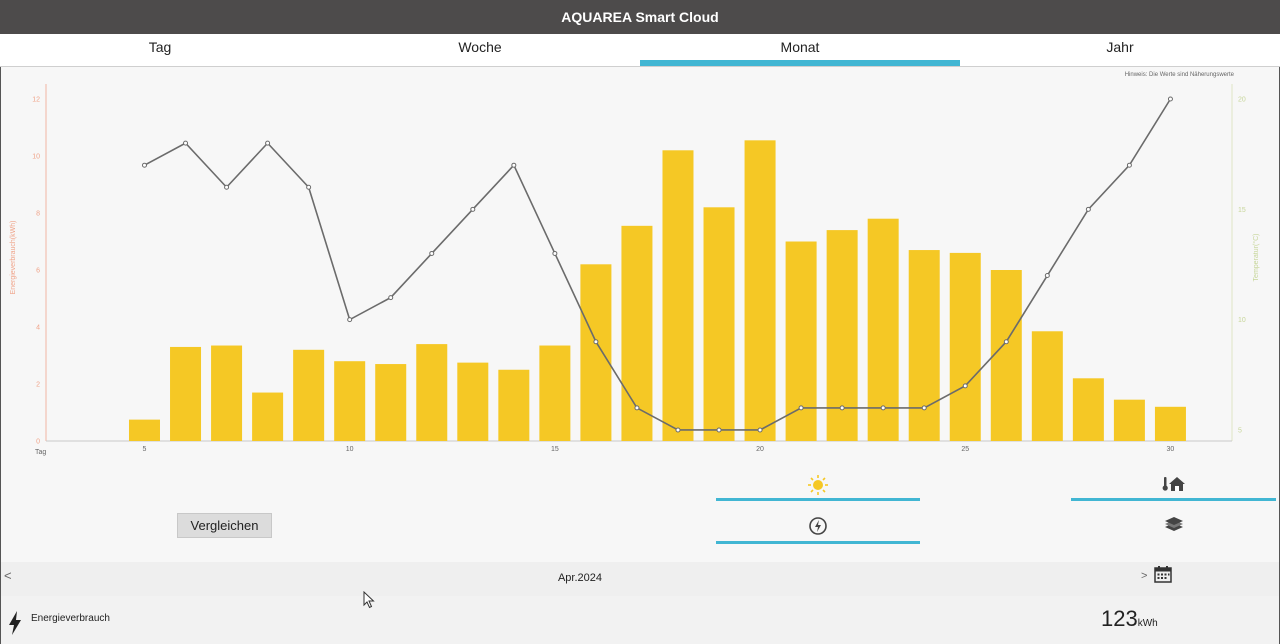 Image resolution: width=1280 pixels, height=644 pixels. I want to click on app-title: AQUAREA Smart Cloud, so click(640, 17).